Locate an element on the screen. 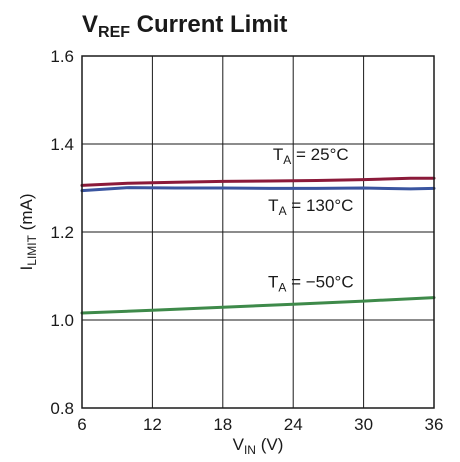  x-tick-label: 6 is located at coordinates (81, 424).